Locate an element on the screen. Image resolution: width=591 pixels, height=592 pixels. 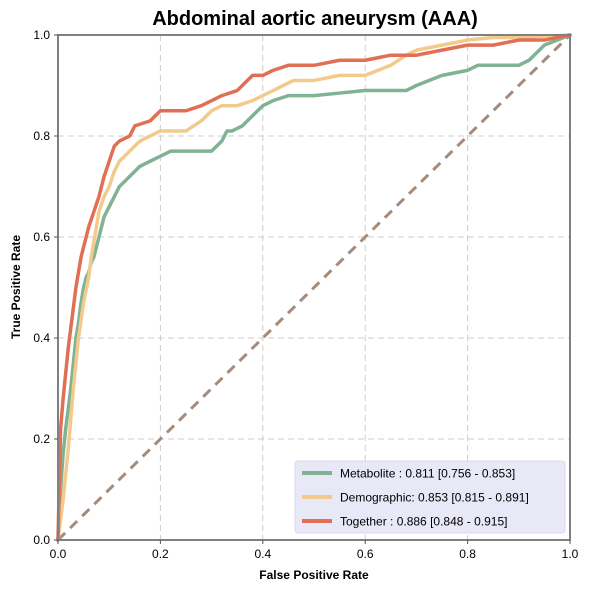
x-tick-label: 0.2 is located at coordinates (160, 554).